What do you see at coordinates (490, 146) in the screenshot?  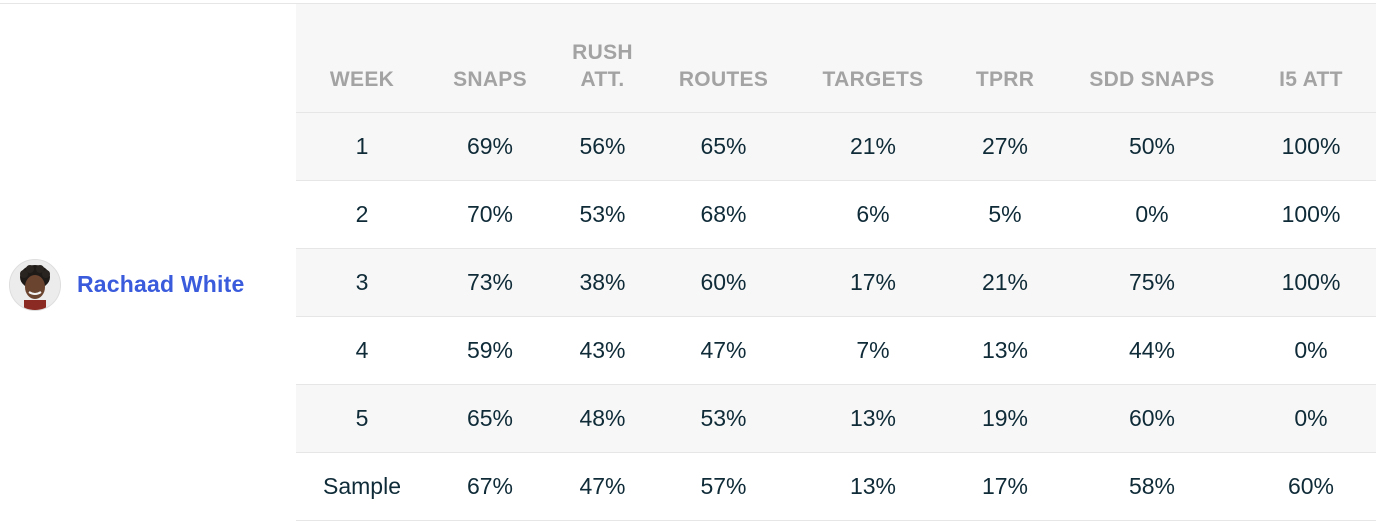 I see `cell-snaps: 69%` at bounding box center [490, 146].